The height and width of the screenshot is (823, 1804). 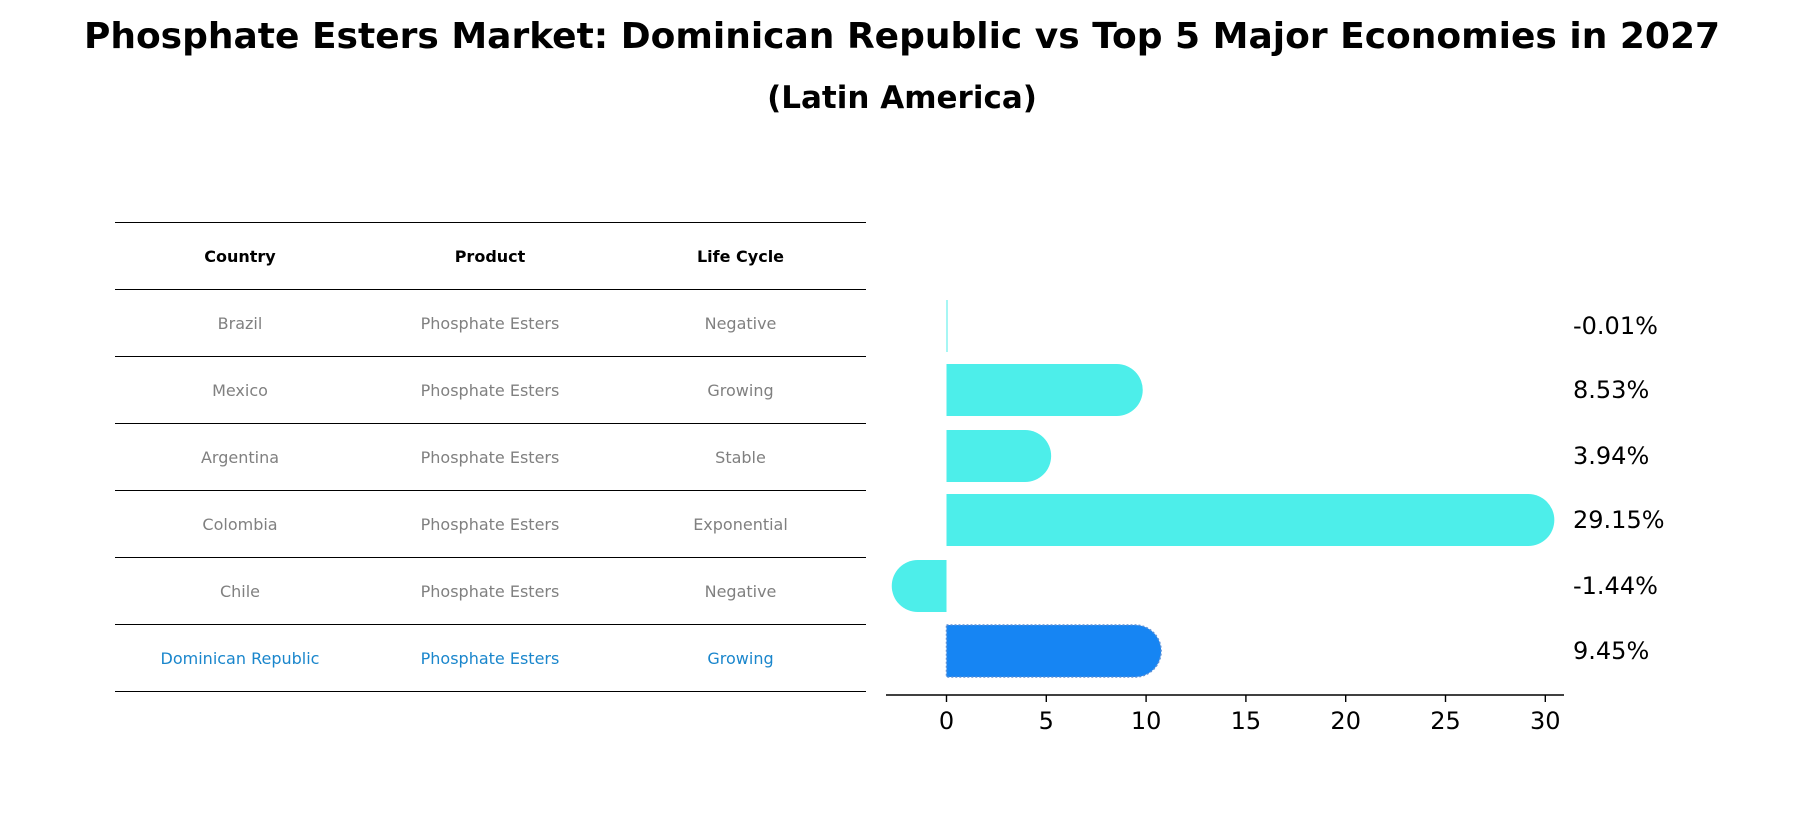 I want to click on value-label: 3.94%, so click(x=1611, y=456).